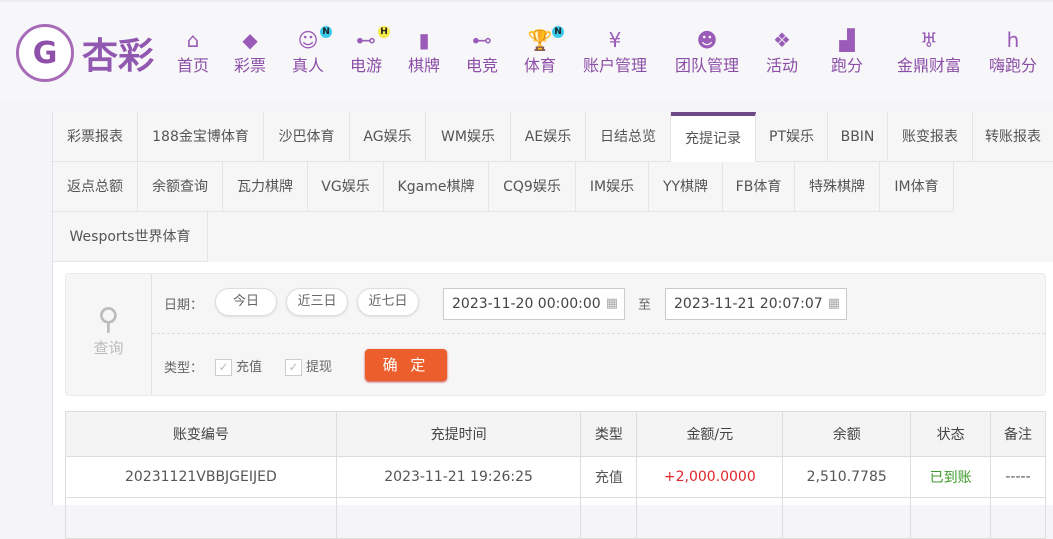  I want to click on tab-0-9: BBIN, so click(858, 137).